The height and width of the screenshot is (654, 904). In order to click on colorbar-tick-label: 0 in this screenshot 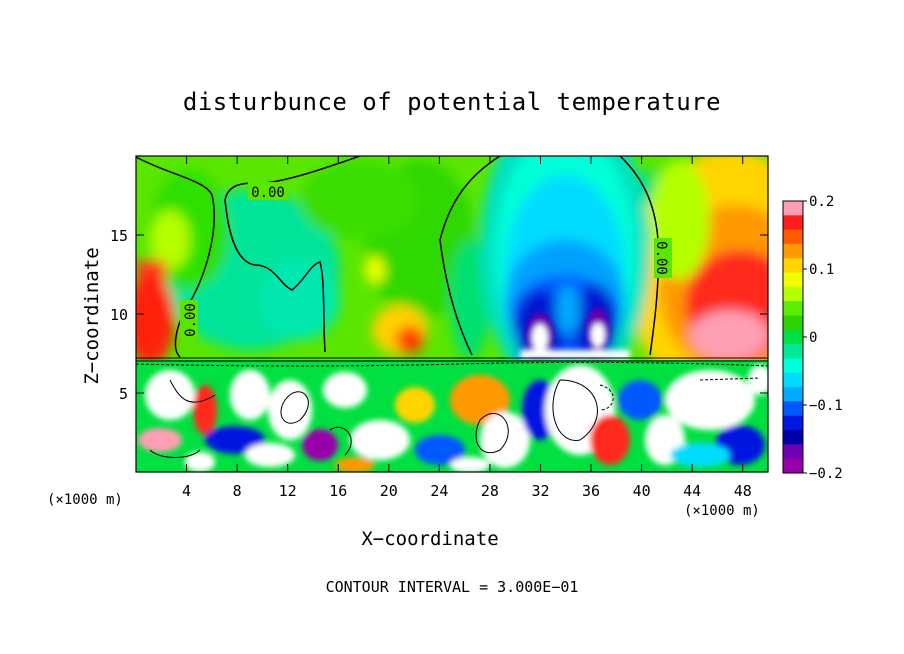, I will do `click(813, 338)`.